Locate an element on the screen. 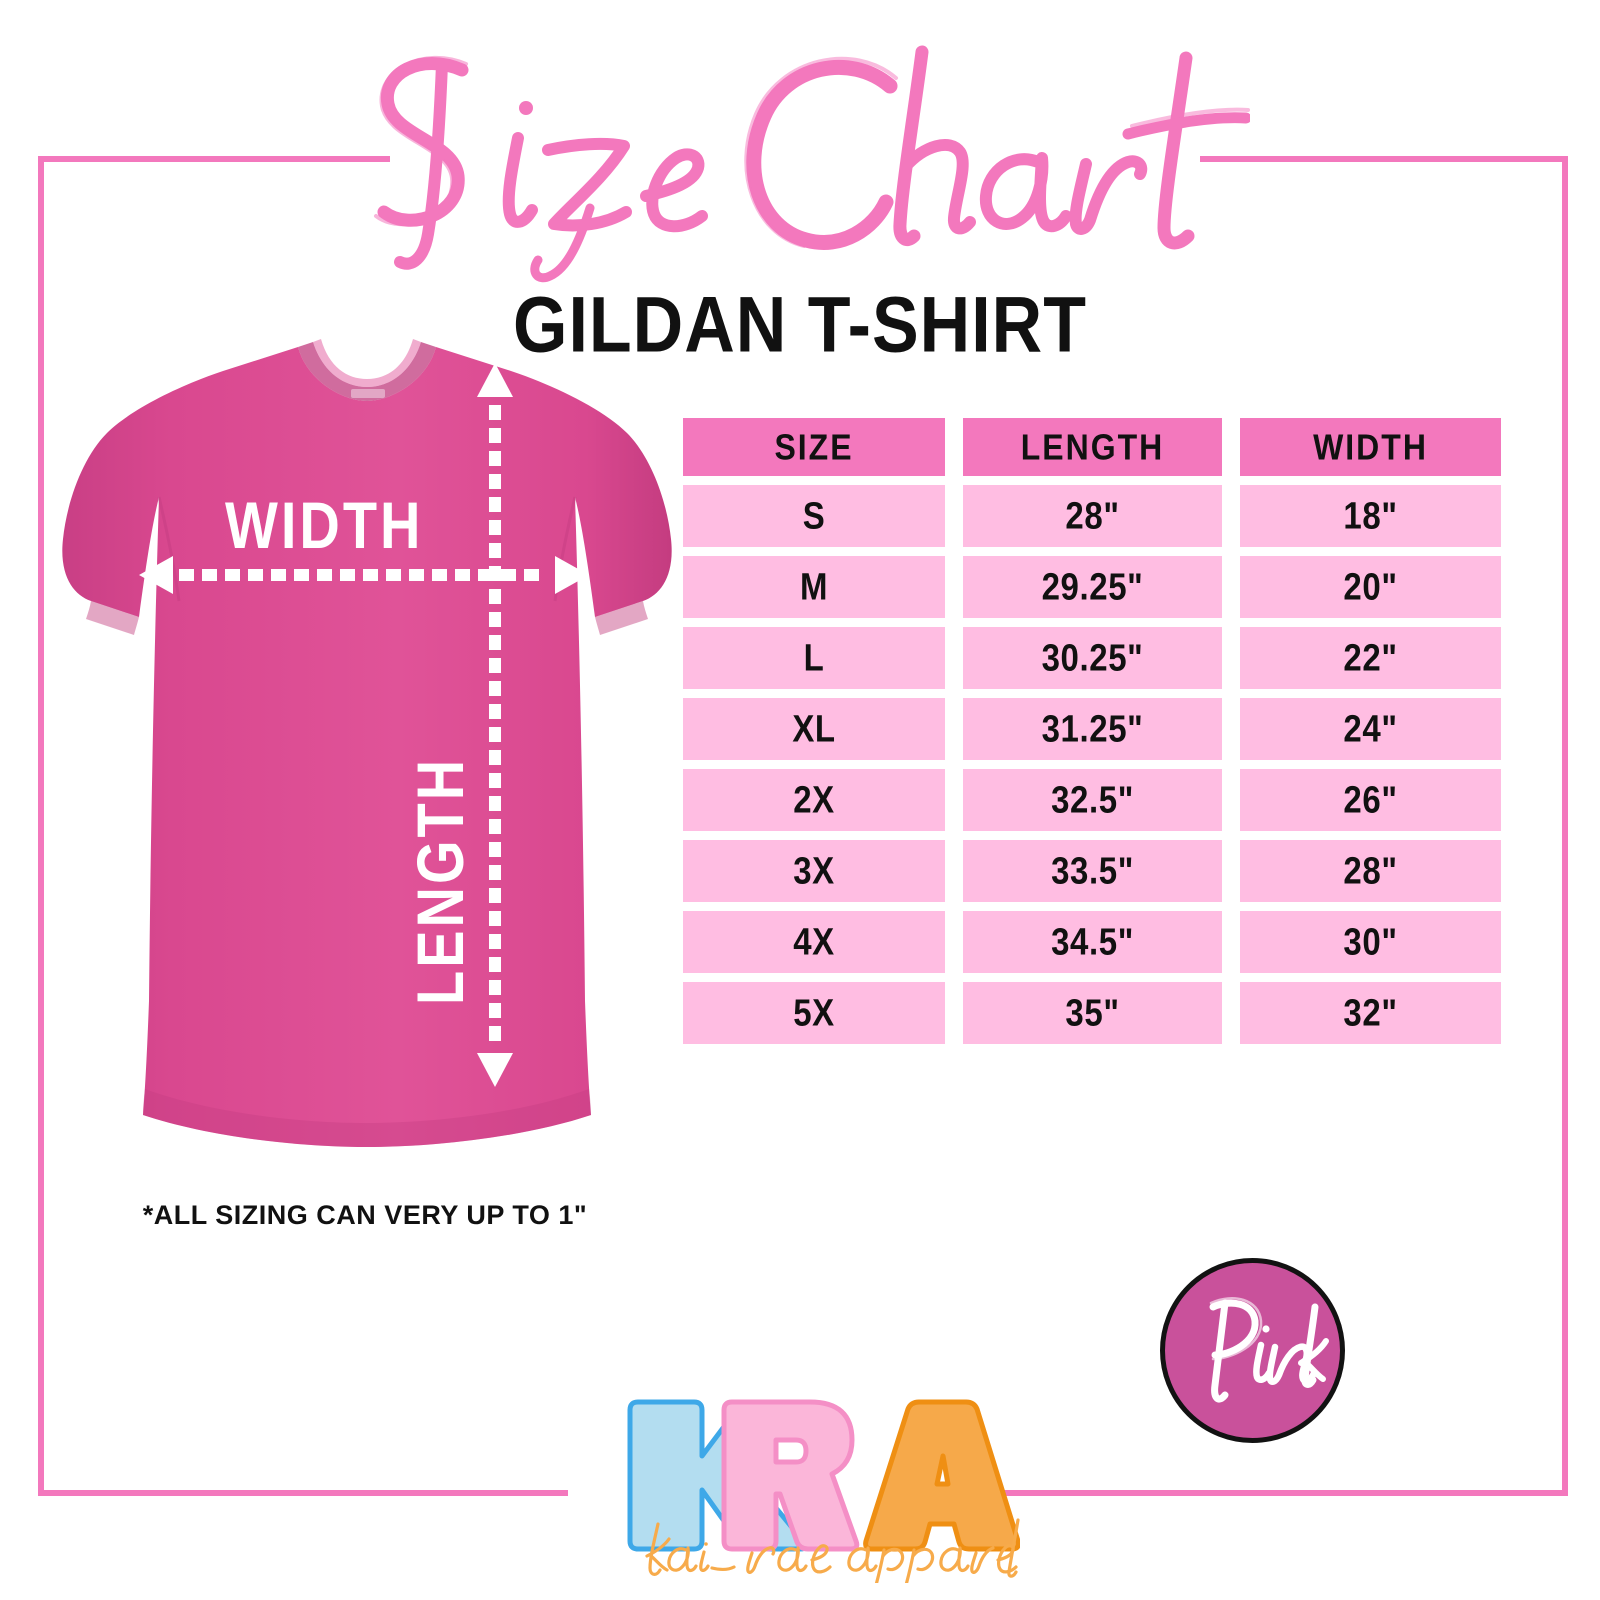 The width and height of the screenshot is (1600, 1600). cell-size: 5X is located at coordinates (814, 1013).